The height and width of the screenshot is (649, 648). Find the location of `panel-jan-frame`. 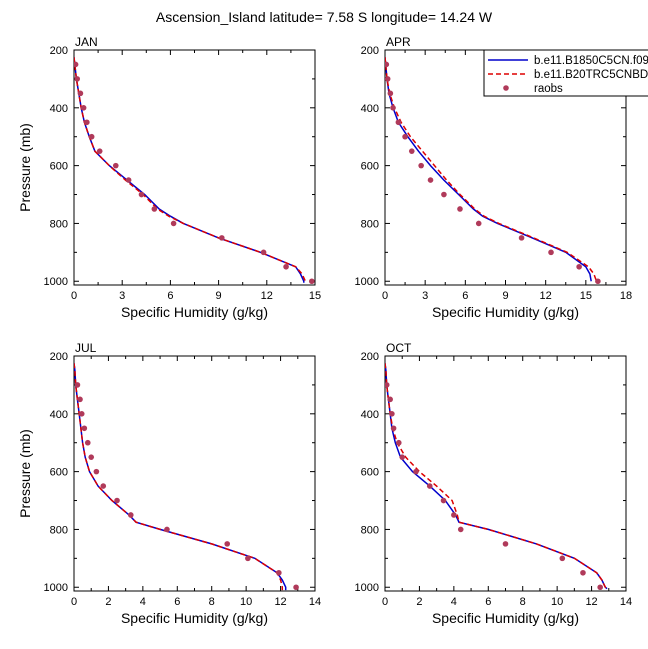

panel-jan-frame is located at coordinates (194, 167).